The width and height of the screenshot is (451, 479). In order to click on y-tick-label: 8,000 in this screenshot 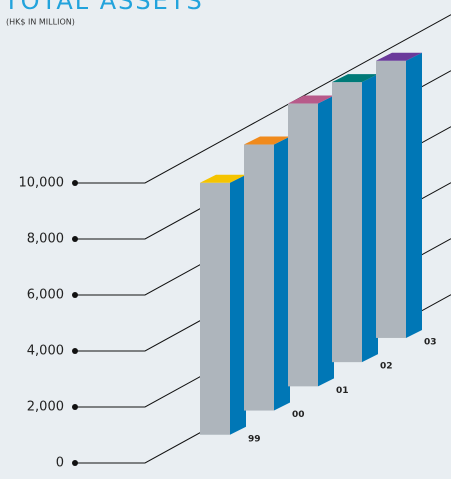, I will do `click(45, 239)`.